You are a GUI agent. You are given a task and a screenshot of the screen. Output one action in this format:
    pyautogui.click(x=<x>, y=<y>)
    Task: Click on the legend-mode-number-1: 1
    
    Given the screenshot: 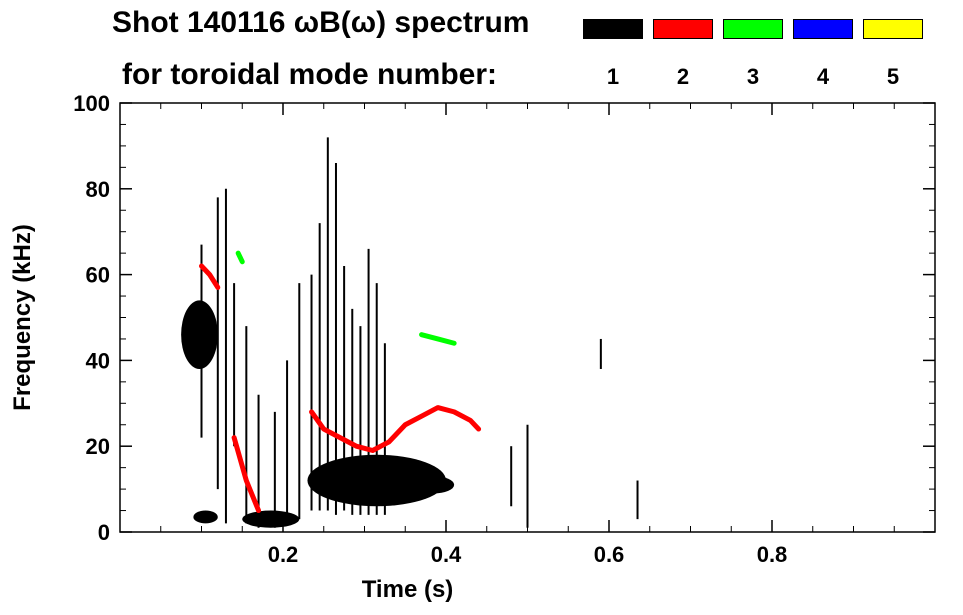 What is the action you would take?
    pyautogui.click(x=613, y=76)
    